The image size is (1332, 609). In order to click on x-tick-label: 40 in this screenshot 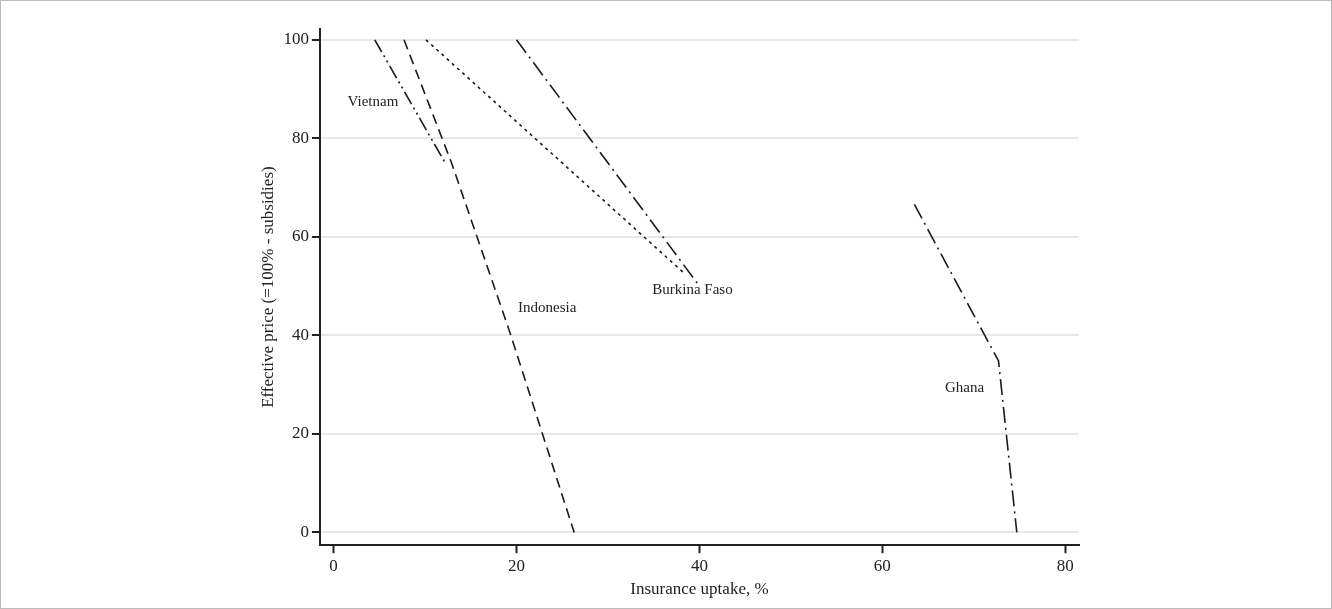, I will do `click(699, 565)`.